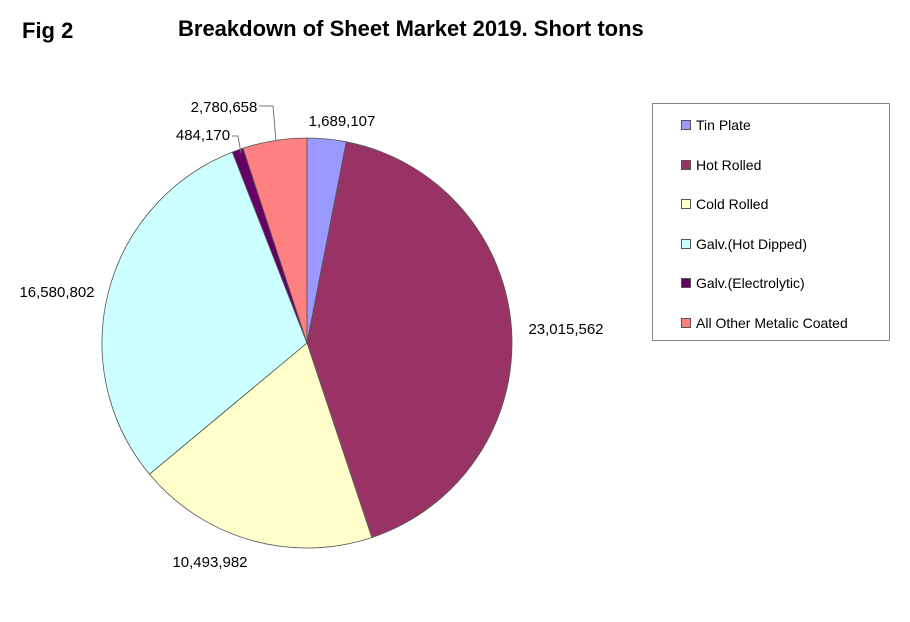 The width and height of the screenshot is (910, 622). I want to click on legend-label: Galv.(Hot Dipped), so click(752, 243).